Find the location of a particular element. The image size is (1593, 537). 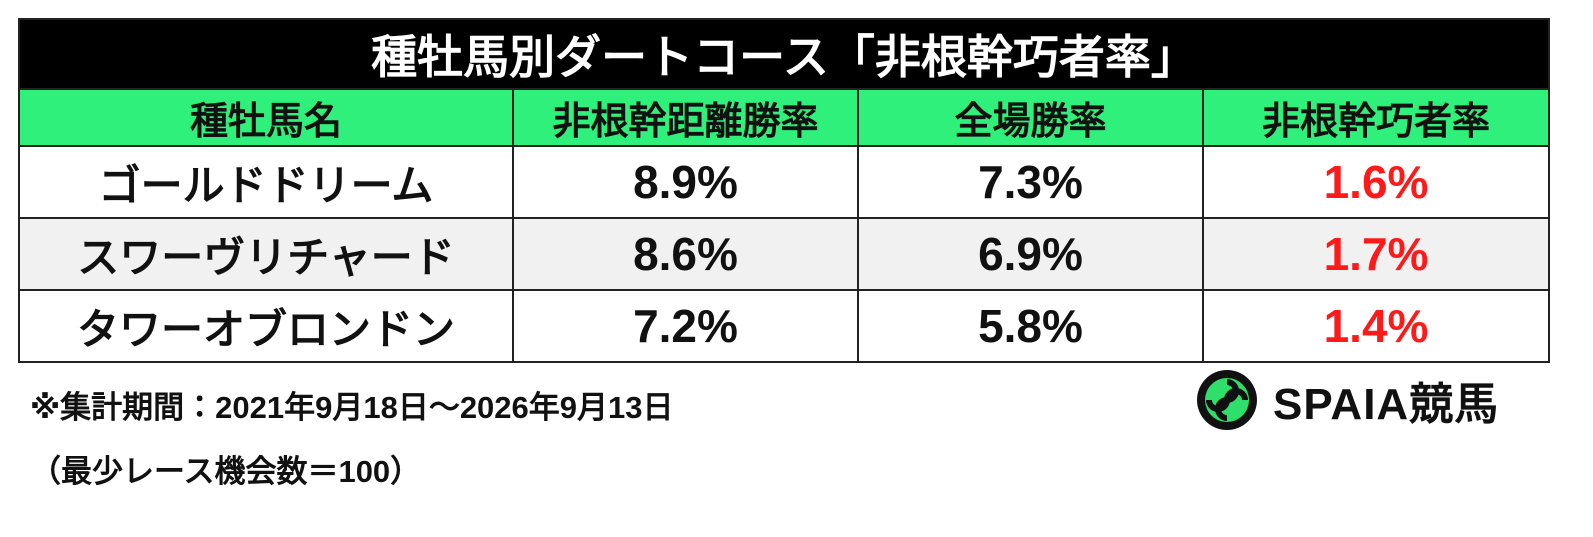

cell: 8.6% is located at coordinates (685, 254).